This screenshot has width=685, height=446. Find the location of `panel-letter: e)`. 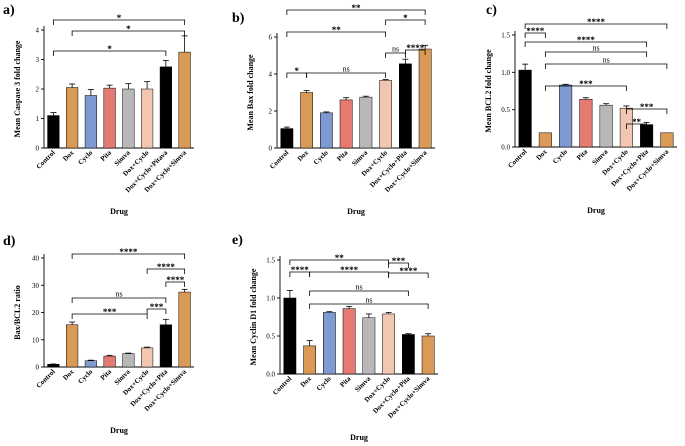

panel-letter: e) is located at coordinates (237, 240).